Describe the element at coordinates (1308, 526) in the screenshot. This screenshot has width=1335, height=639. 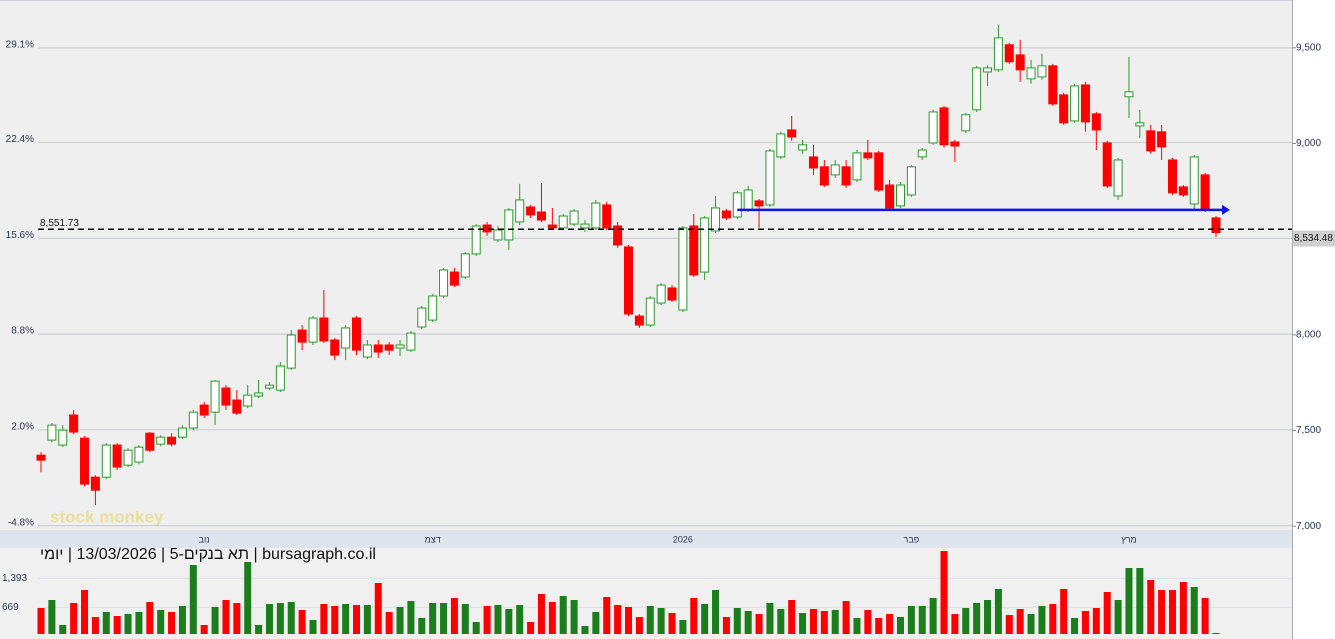
I see `y-tick-label: 7,000` at that location.